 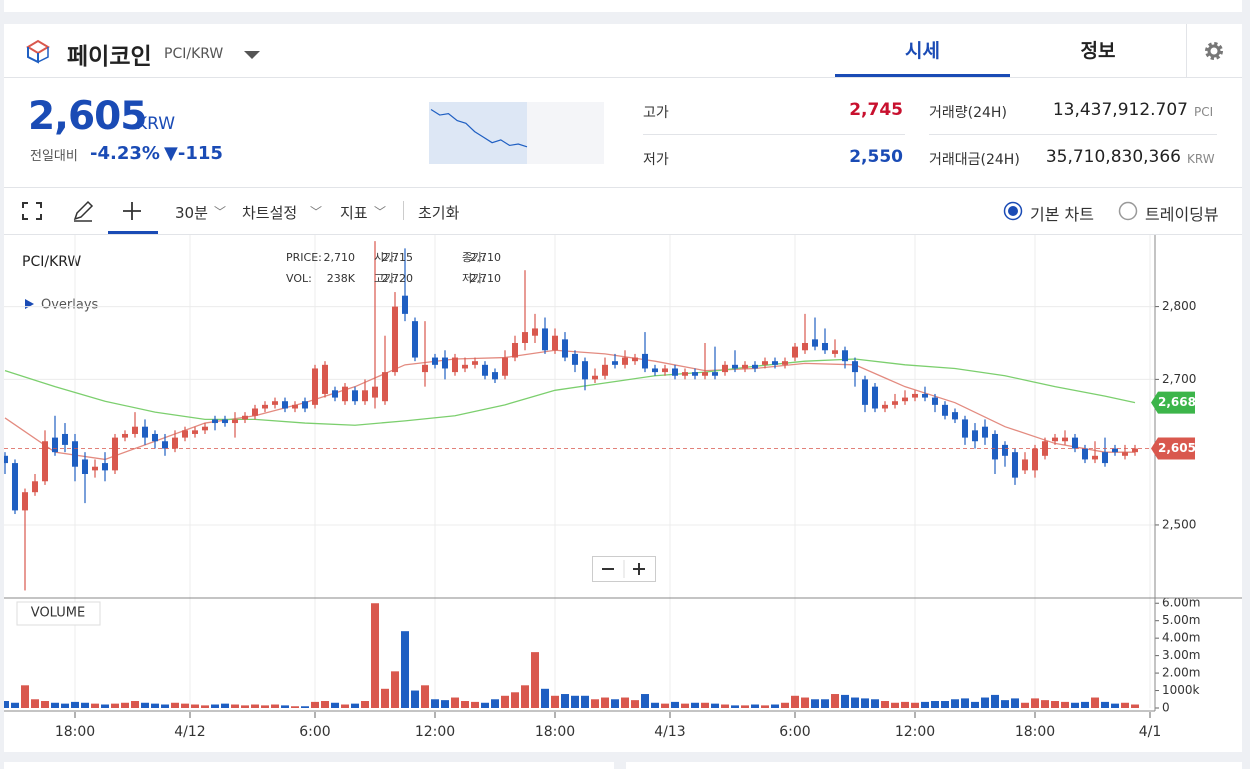 I want to click on info-label: 저가:, so click(x=474, y=278).